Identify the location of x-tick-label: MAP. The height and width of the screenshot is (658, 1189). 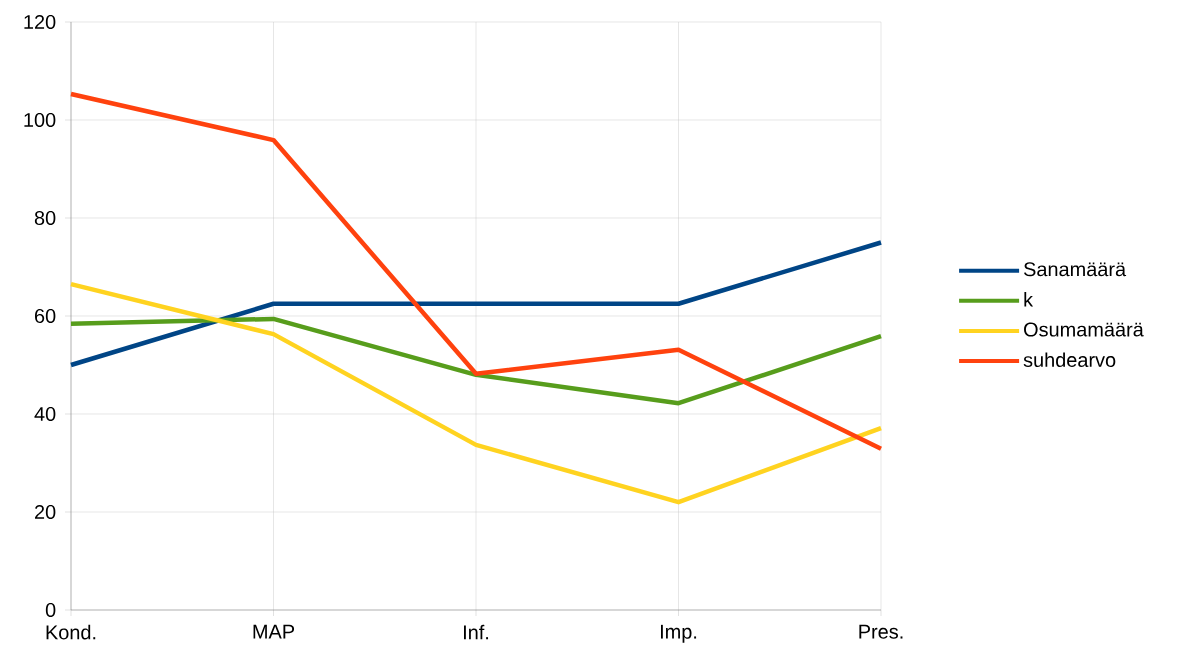
(274, 631).